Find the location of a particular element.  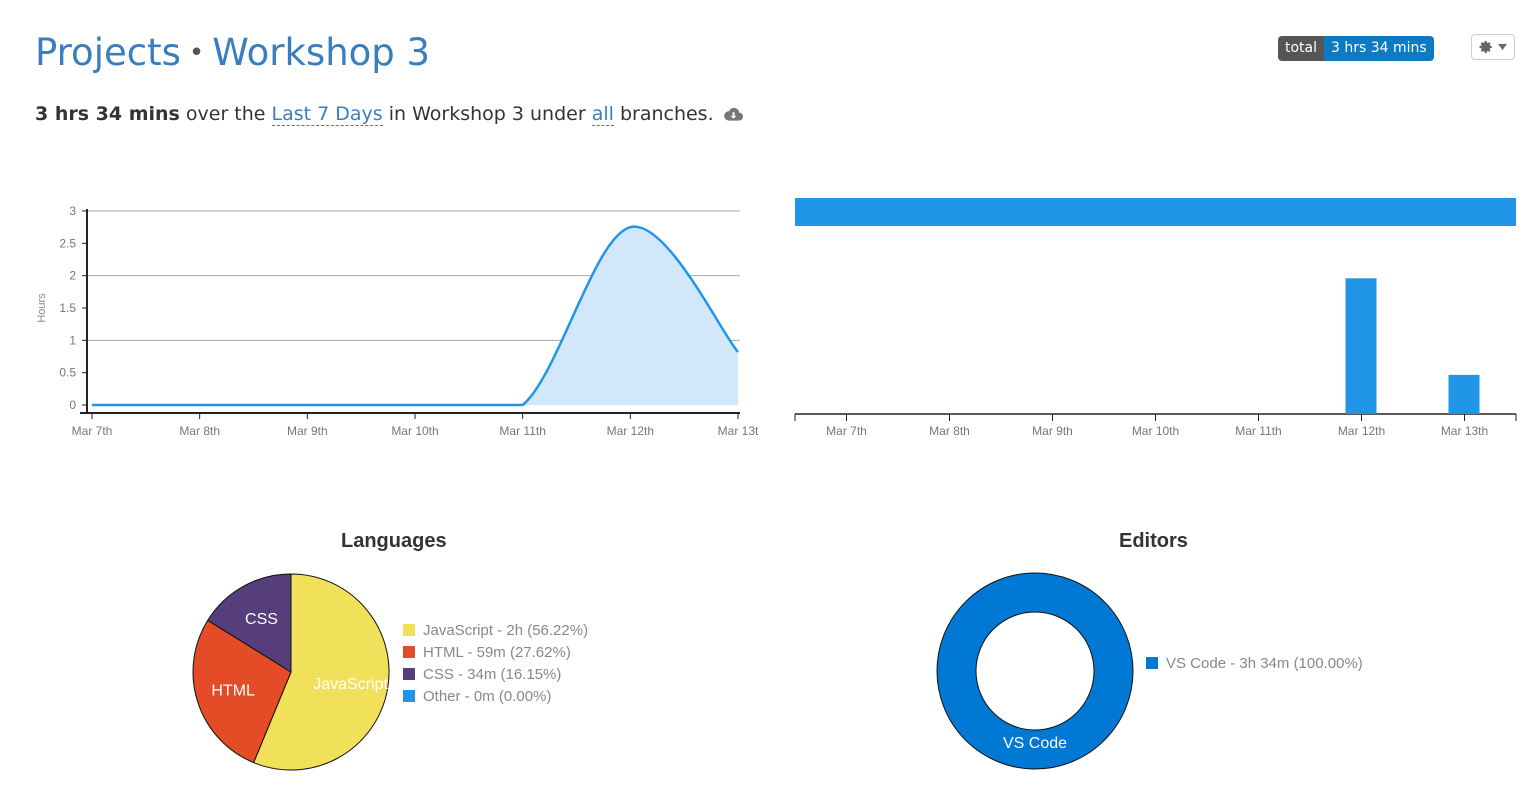

languages-pie-chart: JavaScript HTML CSS is located at coordinates (291, 672).